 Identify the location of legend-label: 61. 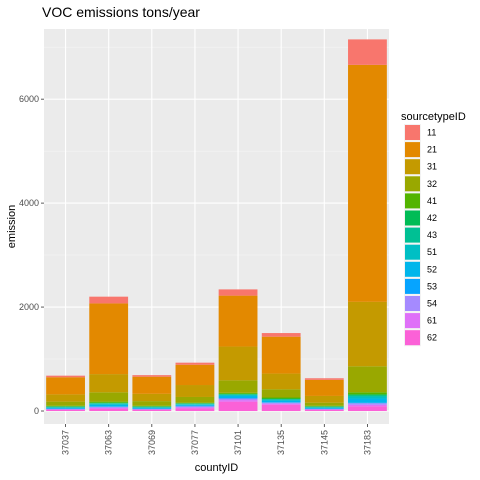
(432, 321).